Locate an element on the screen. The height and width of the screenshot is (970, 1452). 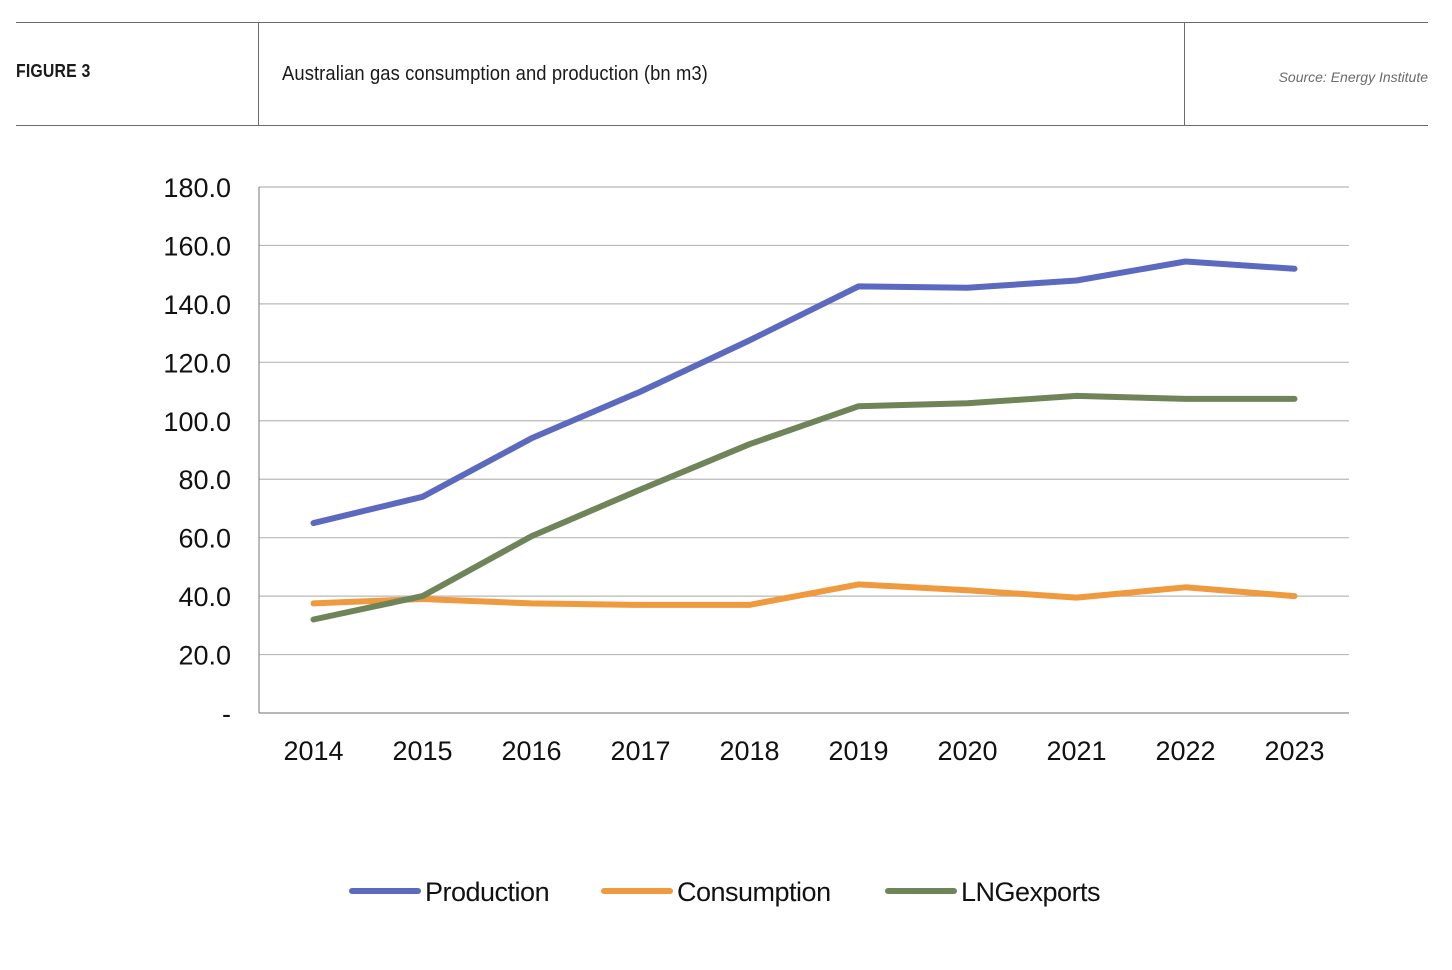
x-tick-label: 2014 is located at coordinates (313, 751).